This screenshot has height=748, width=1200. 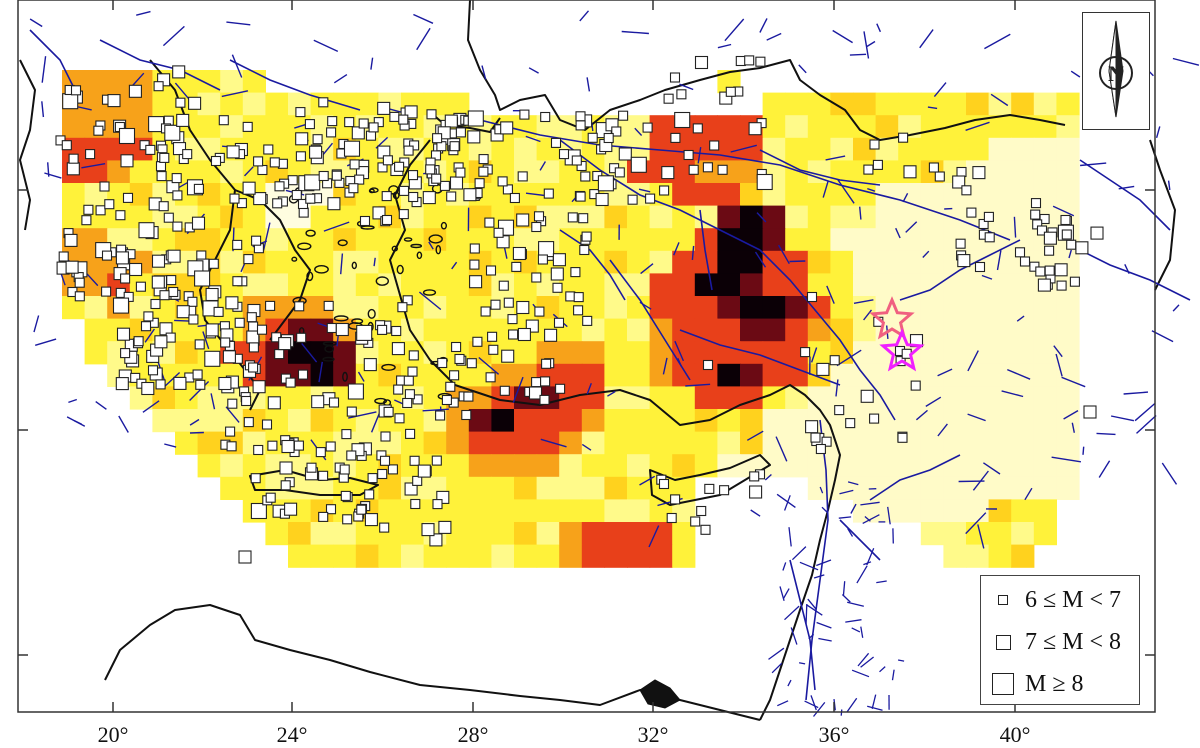 What do you see at coordinates (1162, 215) in the screenshot?
I see `coastline` at bounding box center [1162, 215].